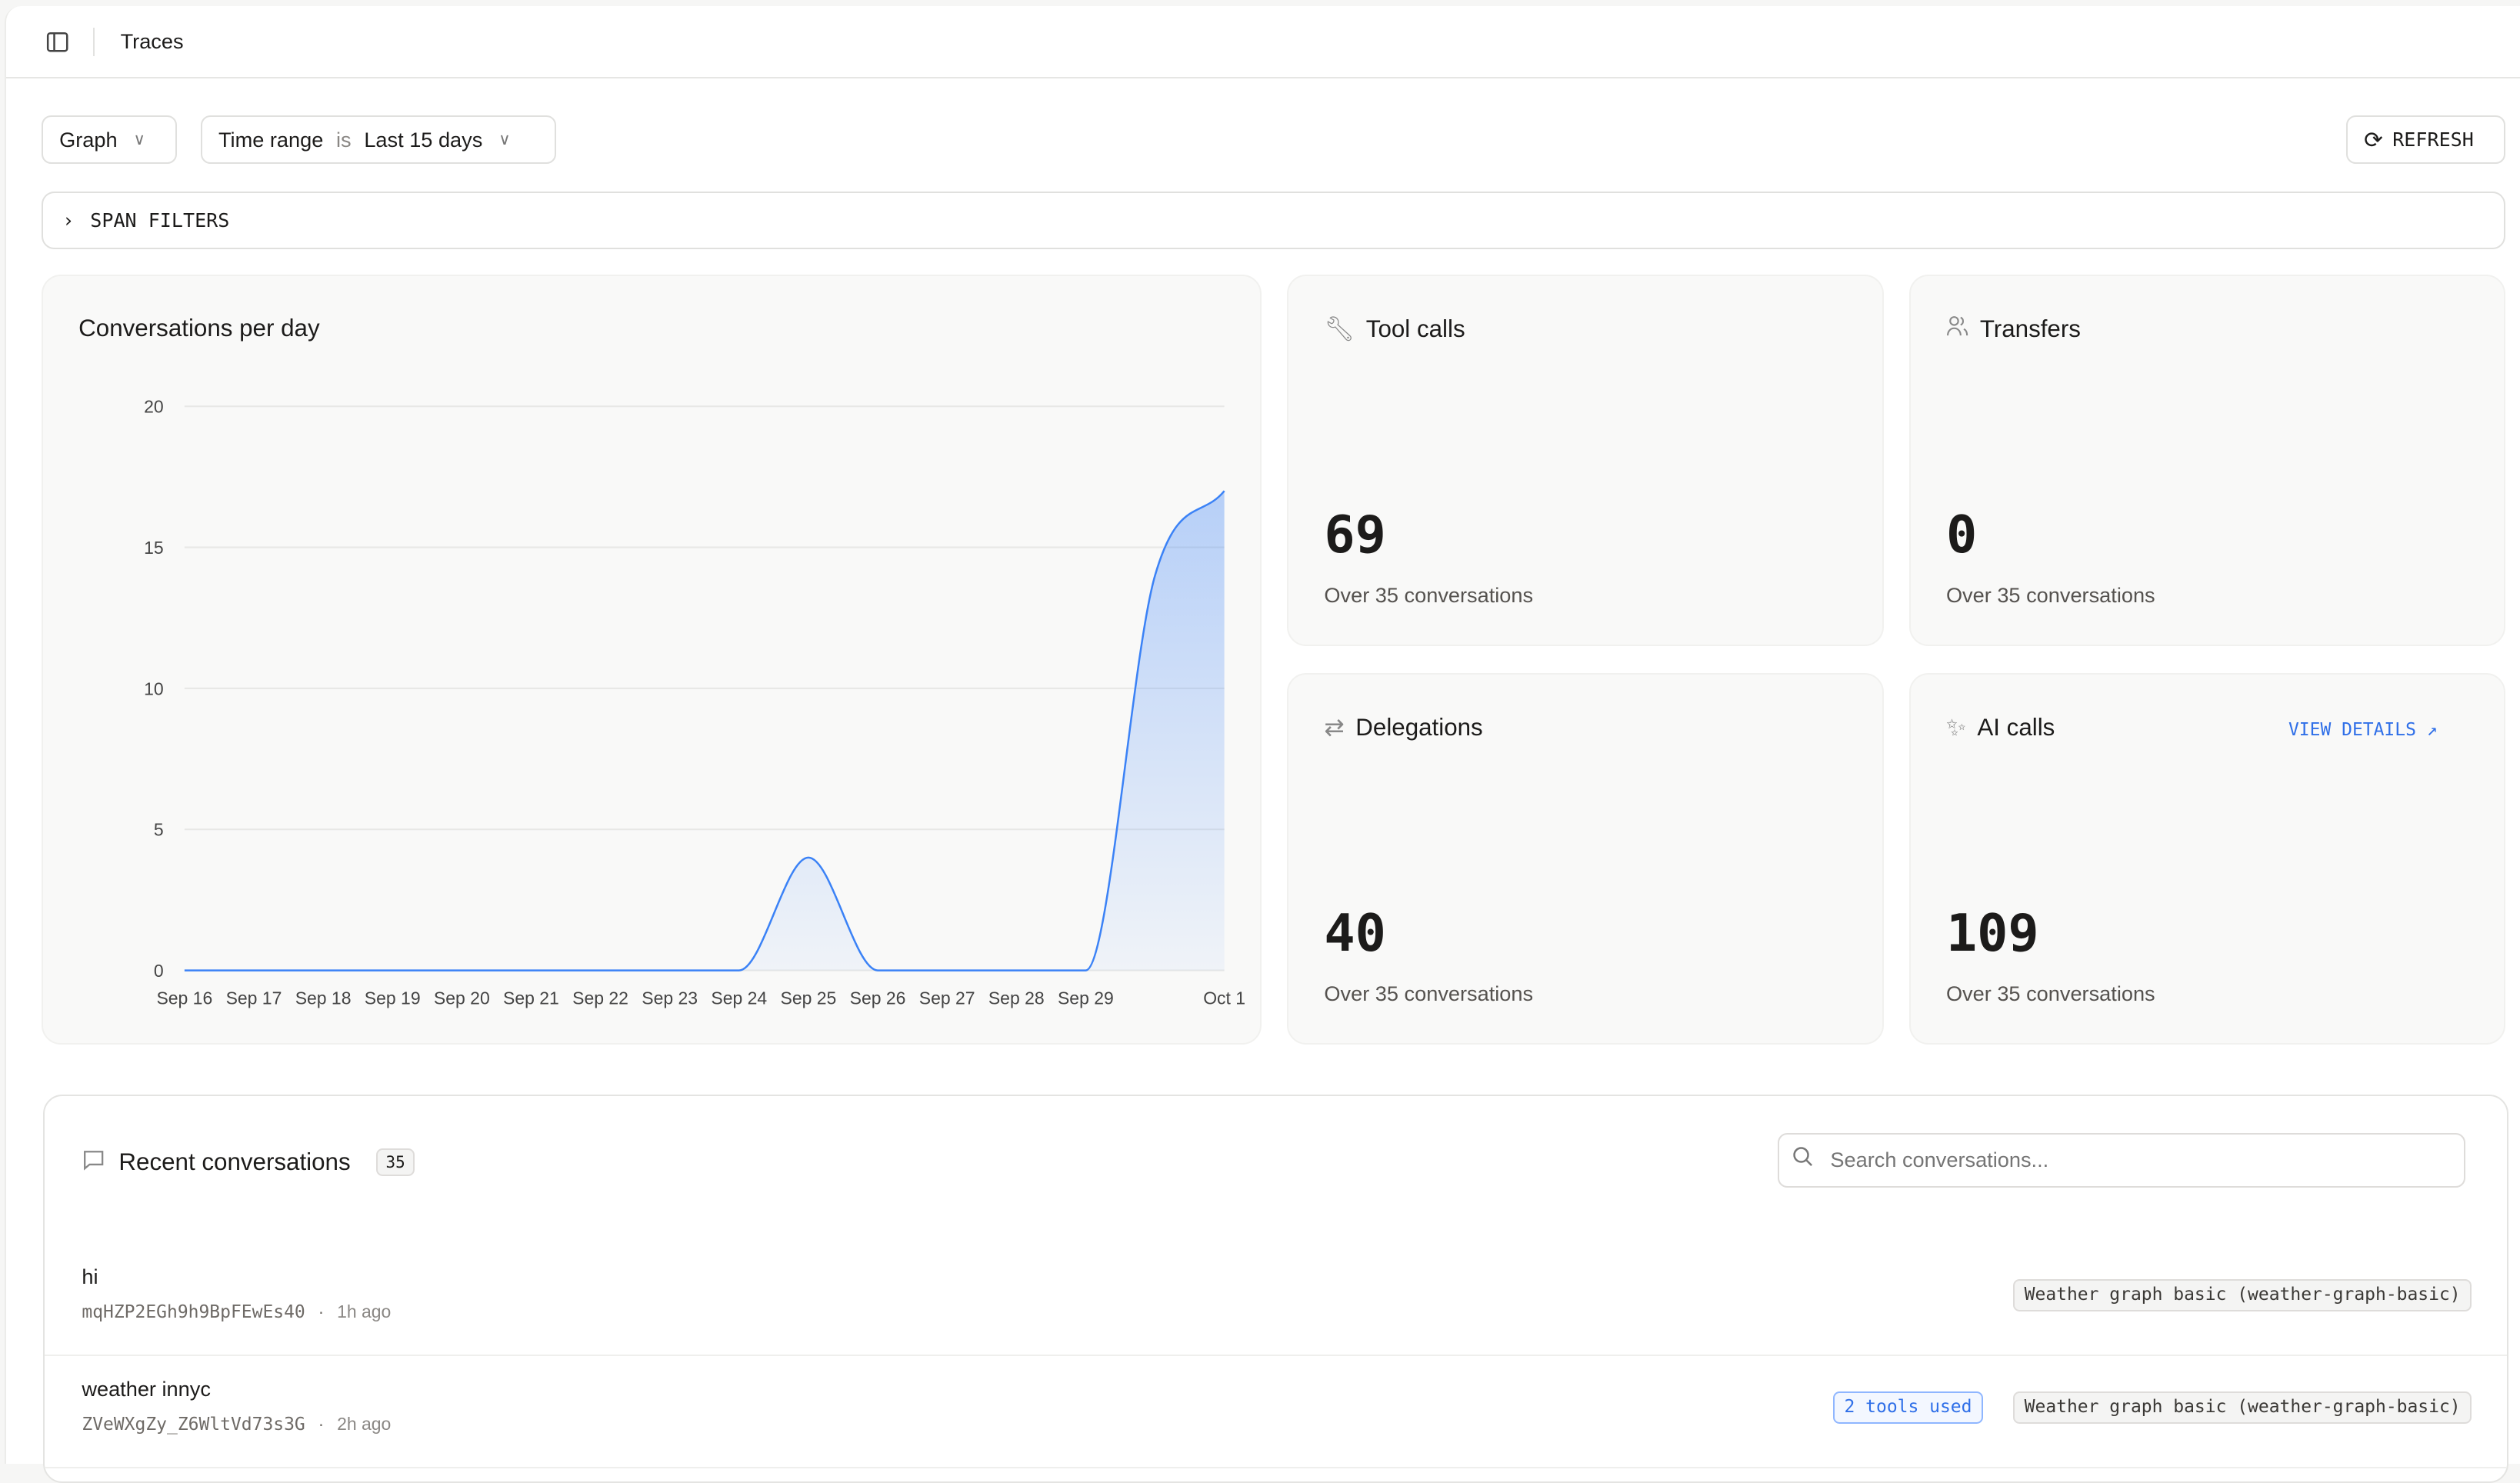  What do you see at coordinates (159, 971) in the screenshot?
I see `y-tick-label: 0` at bounding box center [159, 971].